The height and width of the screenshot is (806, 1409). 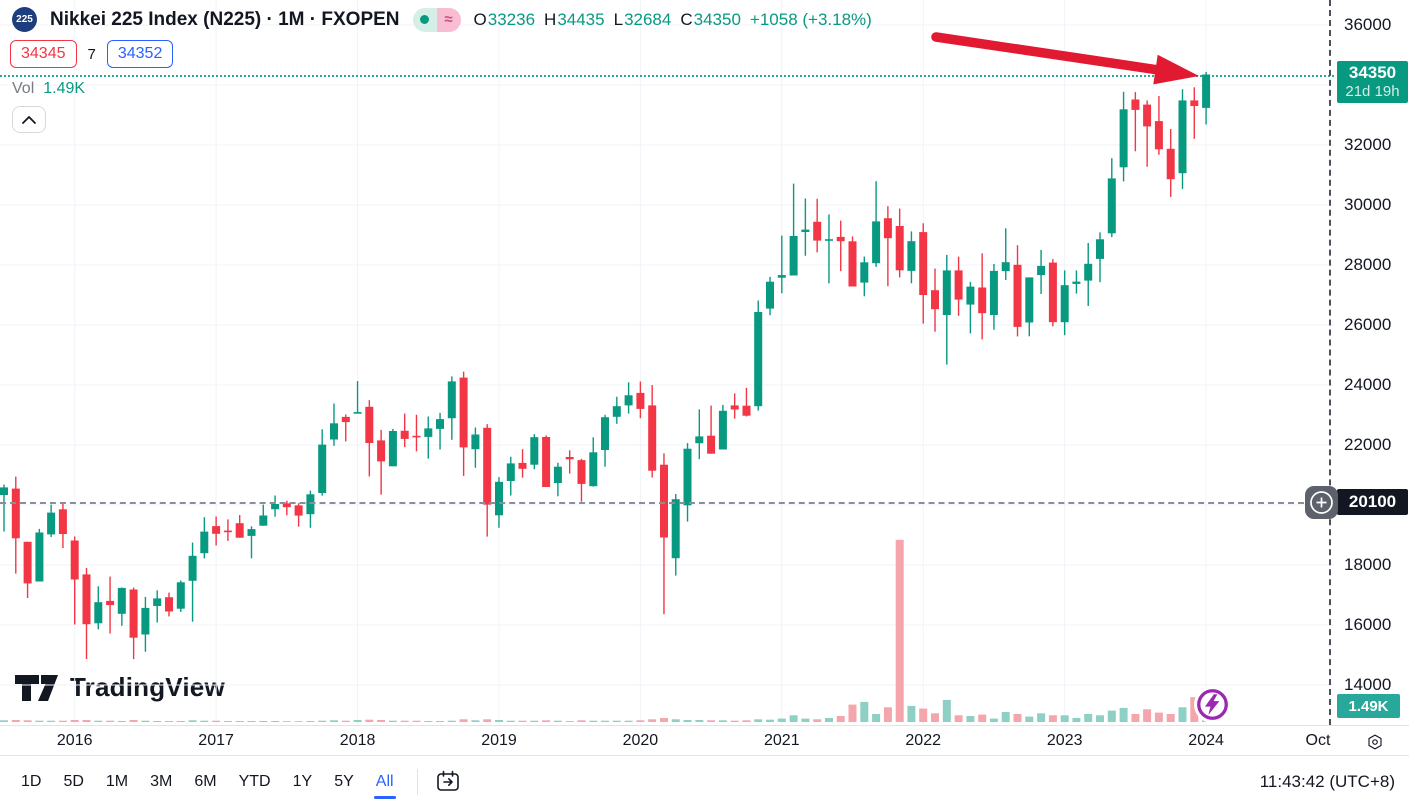 I want to click on volume-value: 1.49K, so click(x=64, y=88).